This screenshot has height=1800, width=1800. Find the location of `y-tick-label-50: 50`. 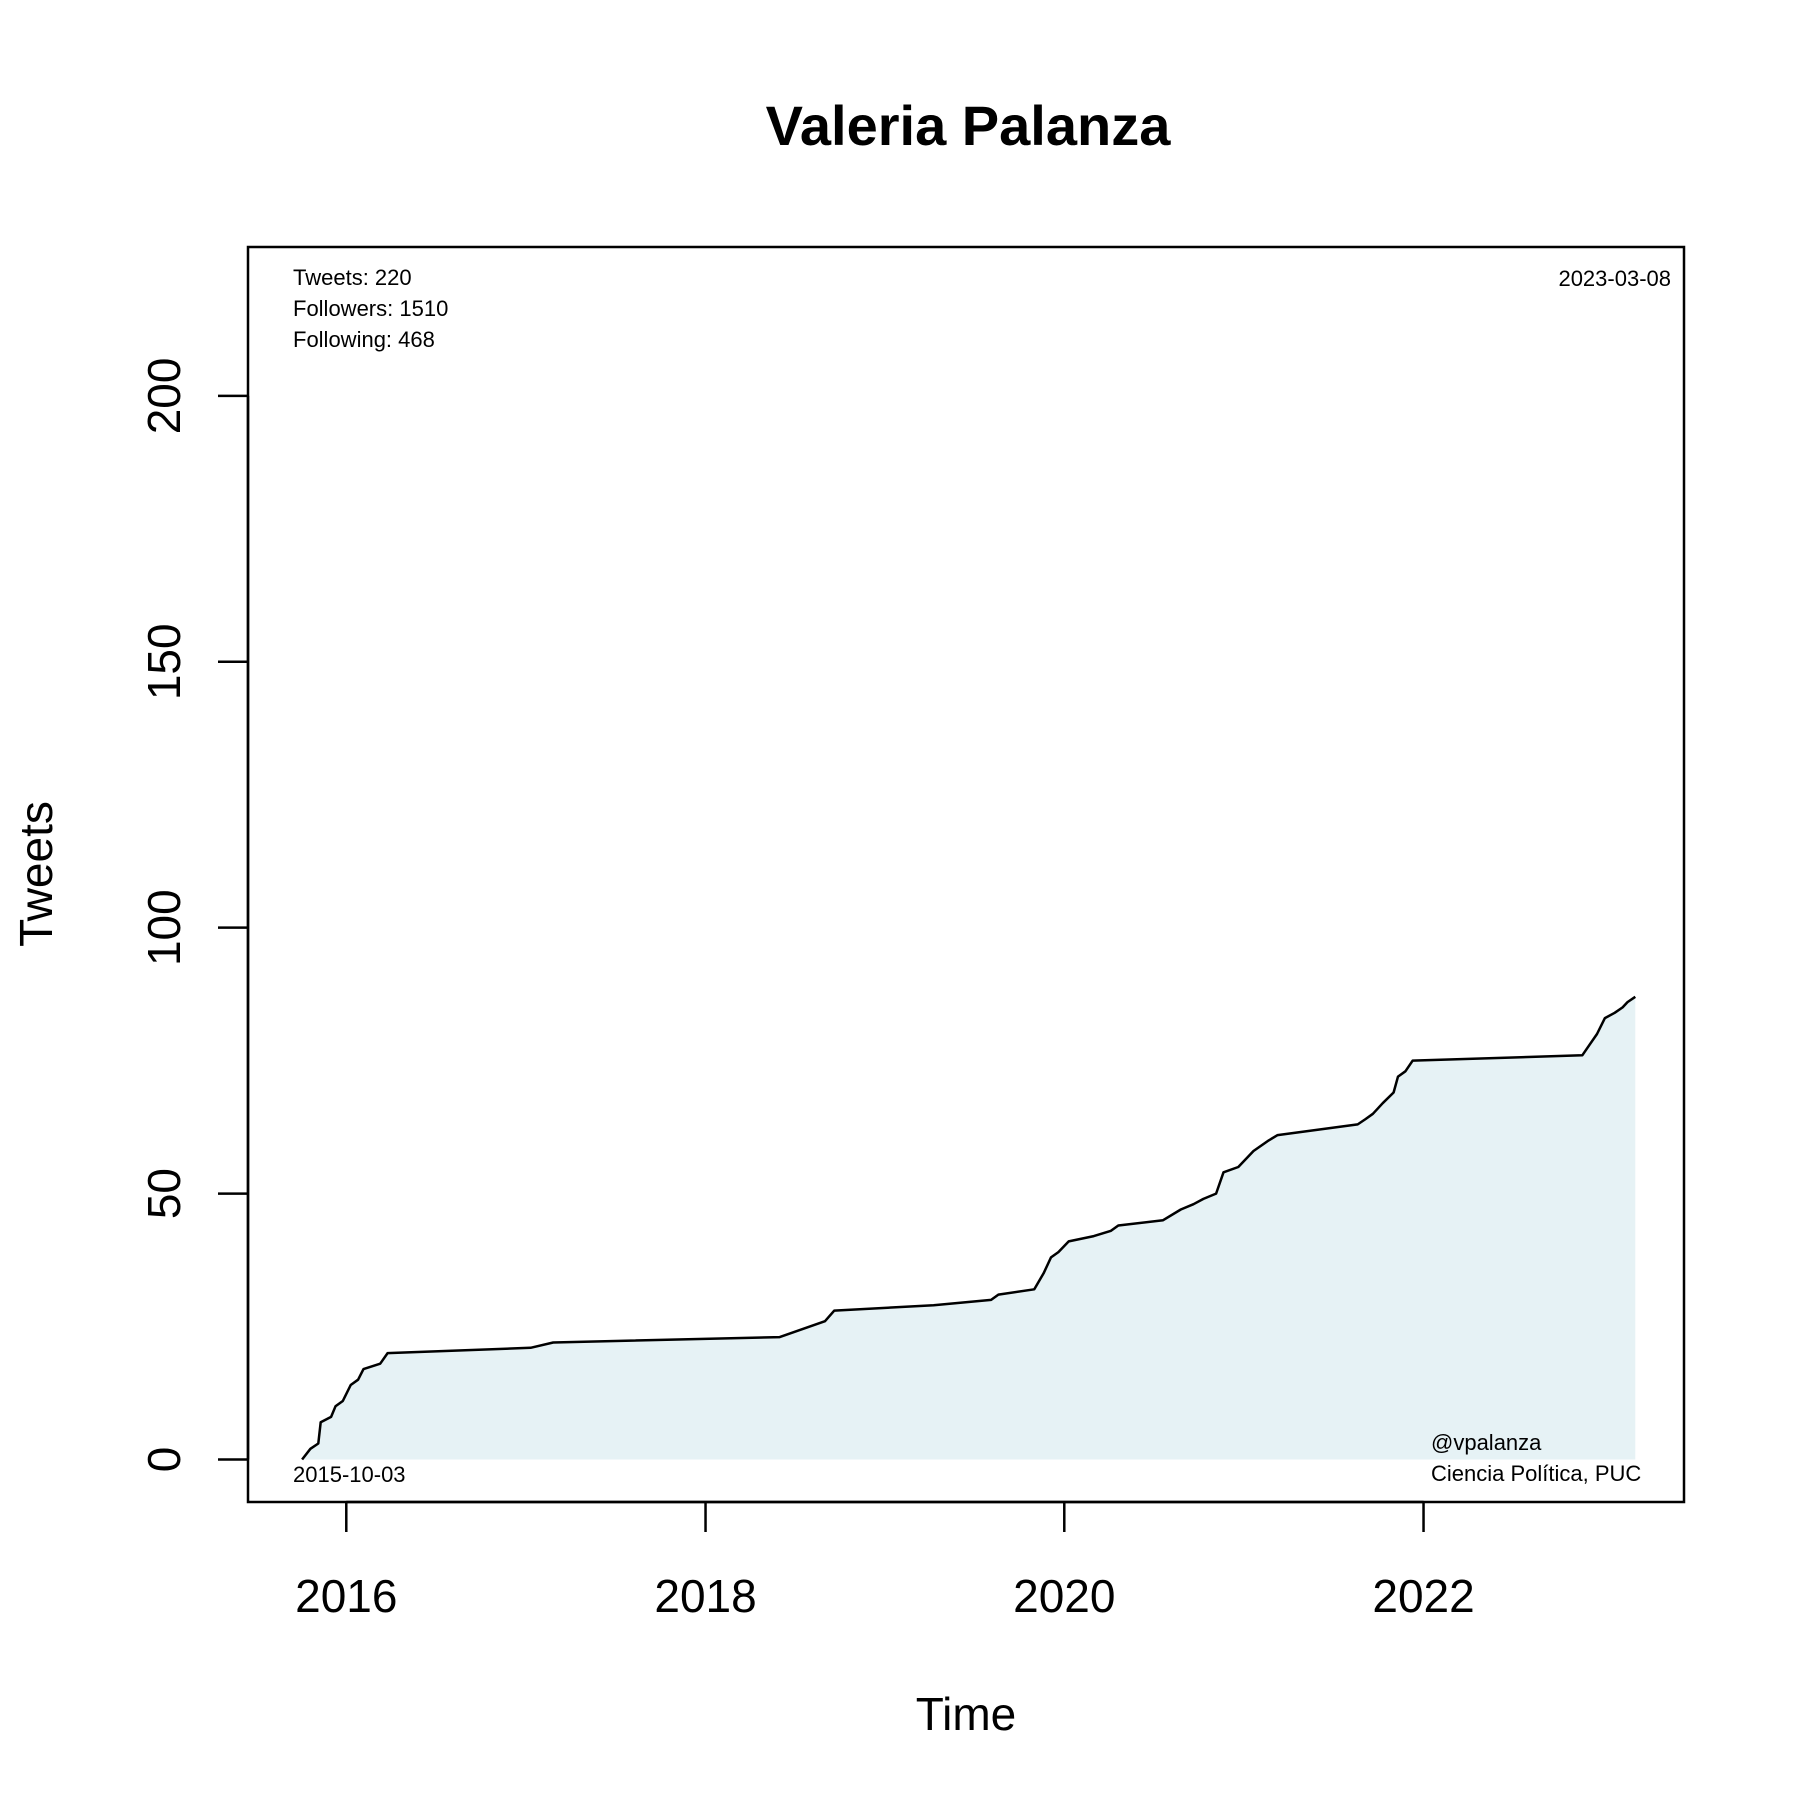

y-tick-label-50: 50 is located at coordinates (164, 1193).